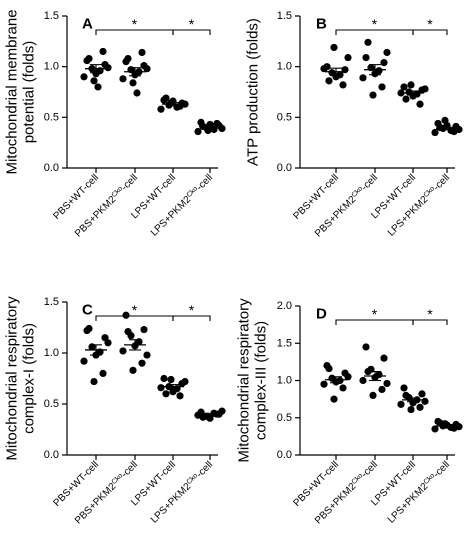 This screenshot has width=466, height=548. What do you see at coordinates (284, 306) in the screenshot?
I see `y-tick-label: 2.0` at bounding box center [284, 306].